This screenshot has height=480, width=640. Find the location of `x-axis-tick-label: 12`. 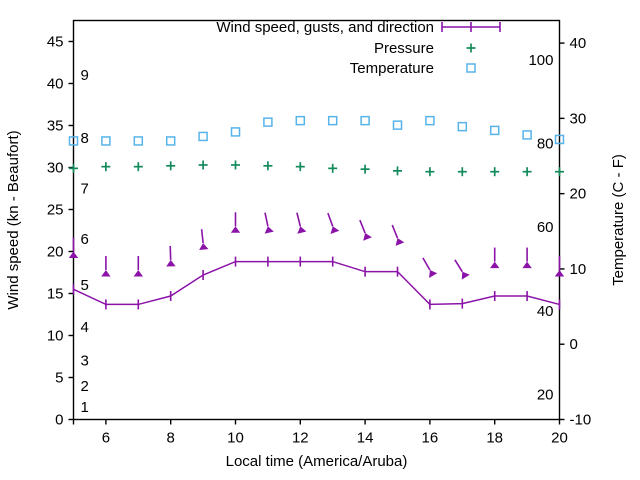

x-axis-tick-label: 12 is located at coordinates (300, 438).